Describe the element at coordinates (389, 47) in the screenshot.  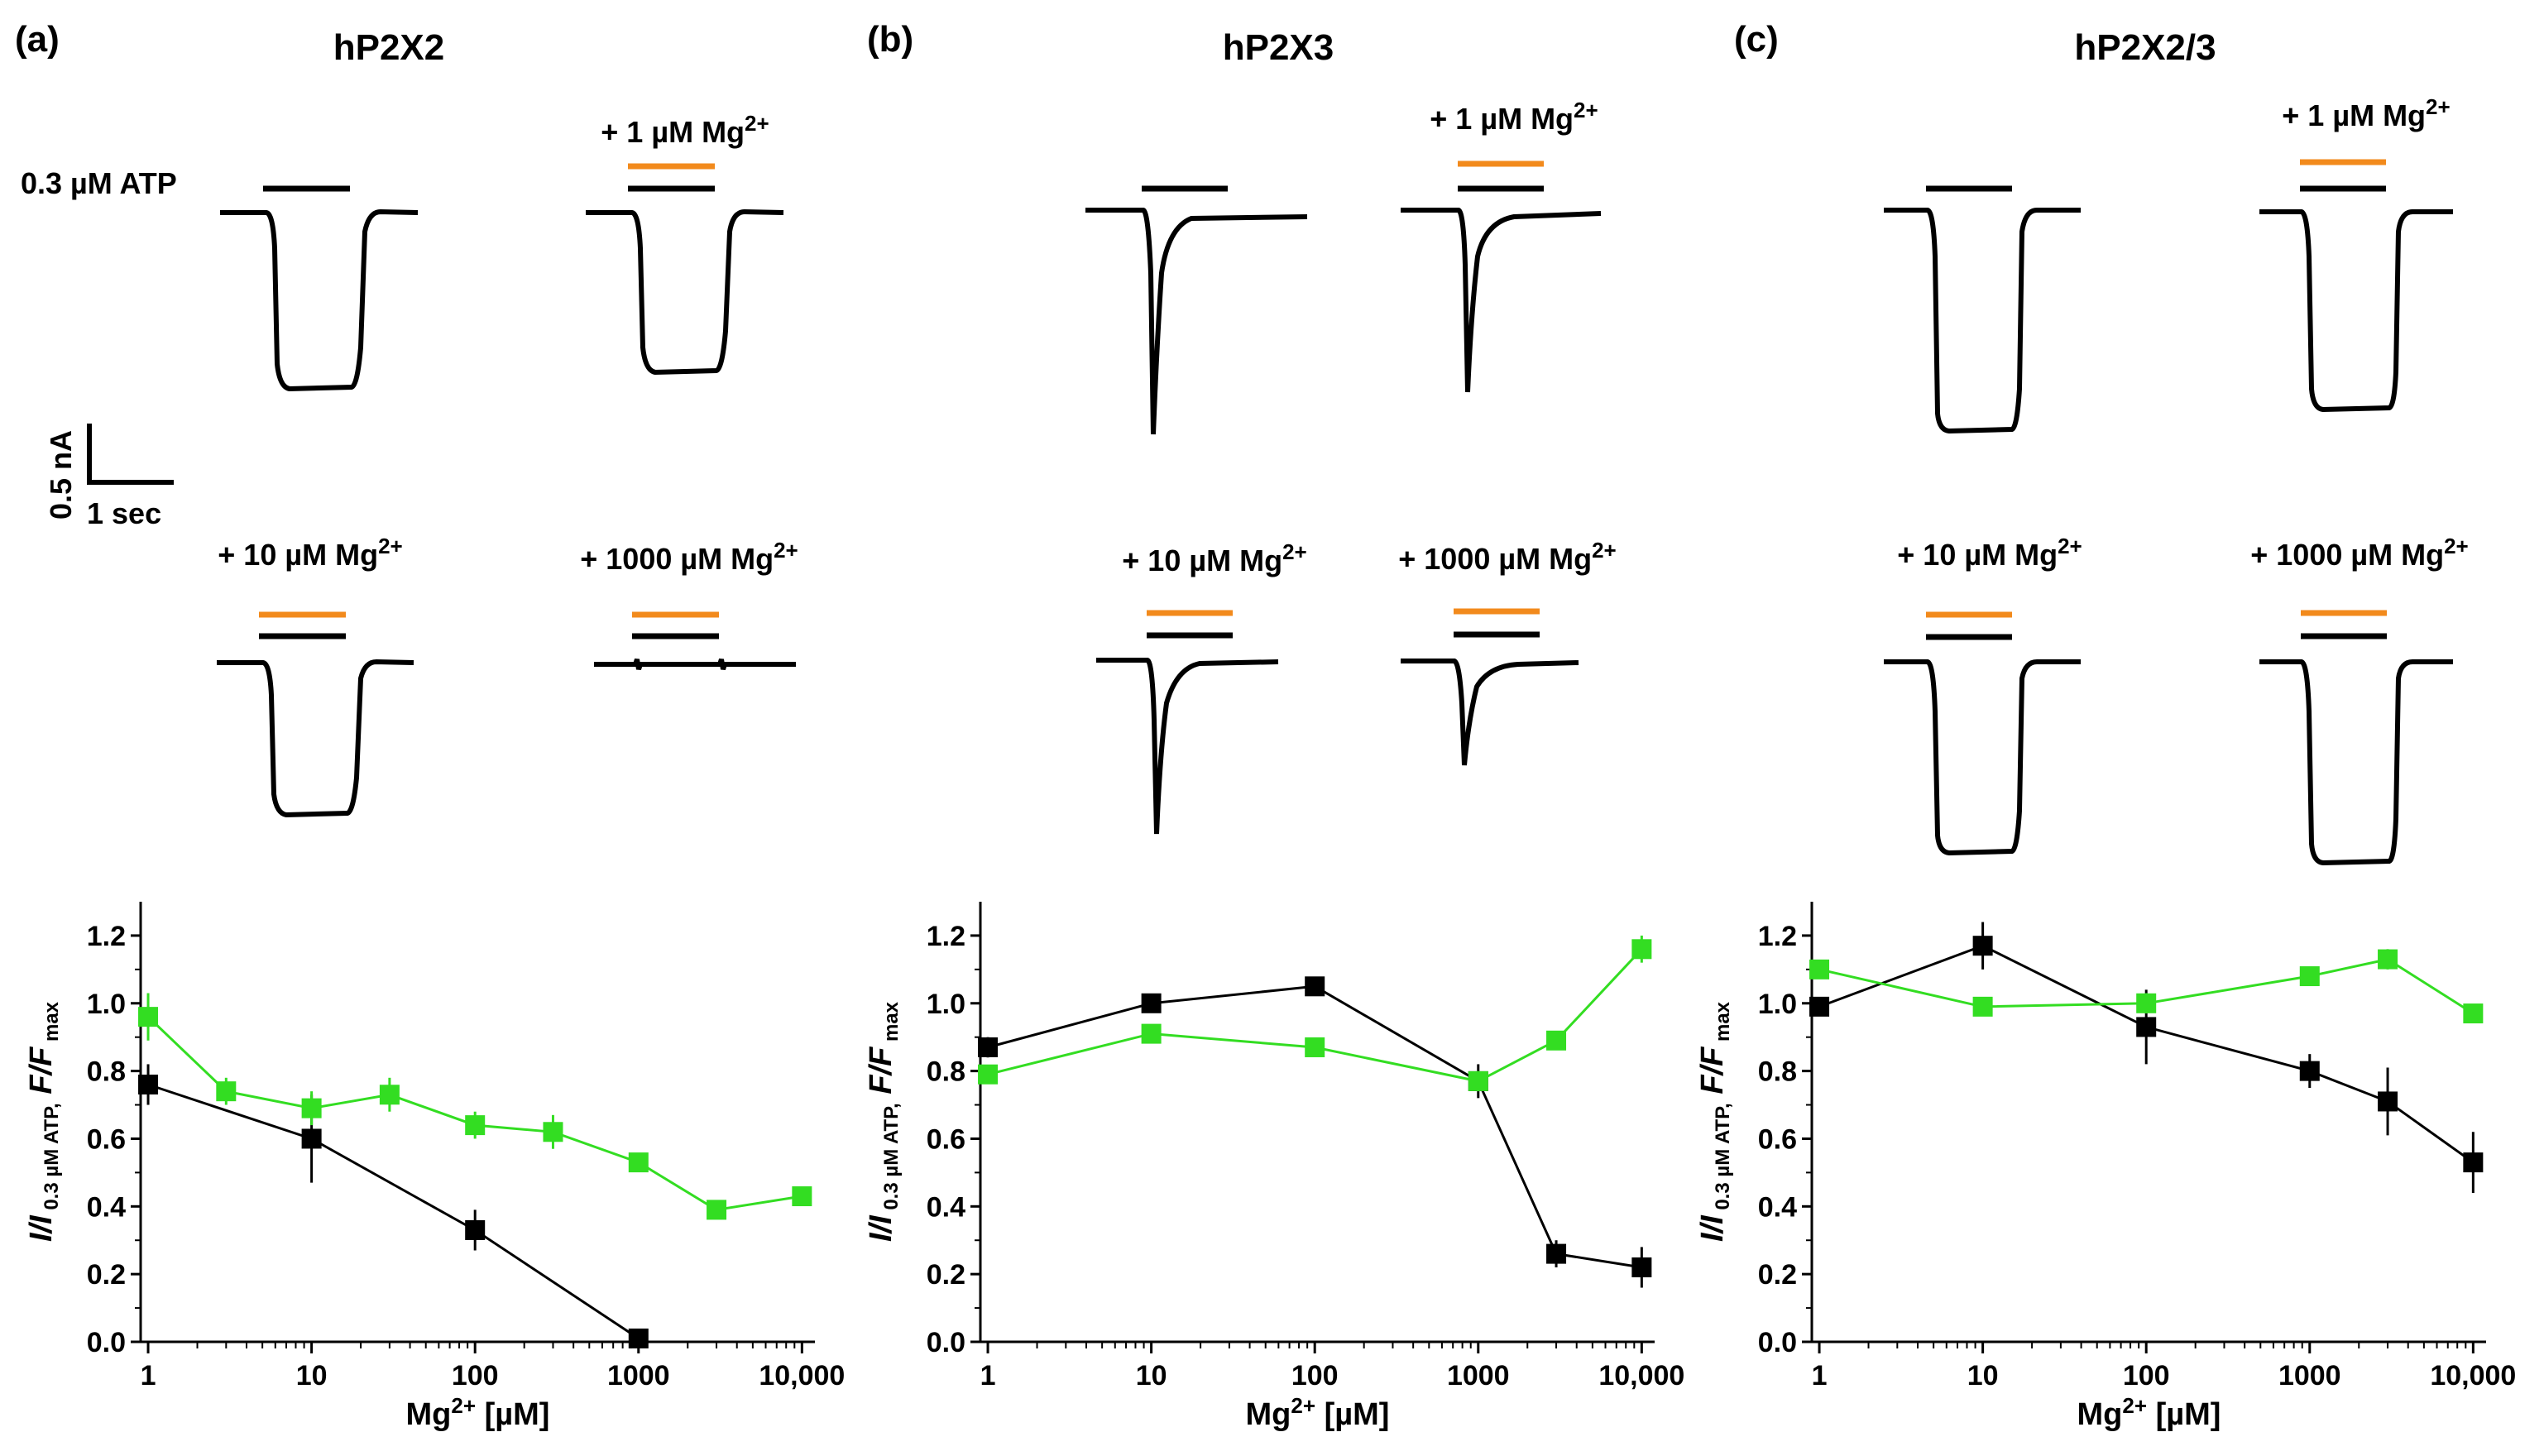
I see `panel-title-hp2x2: hP2X2` at that location.